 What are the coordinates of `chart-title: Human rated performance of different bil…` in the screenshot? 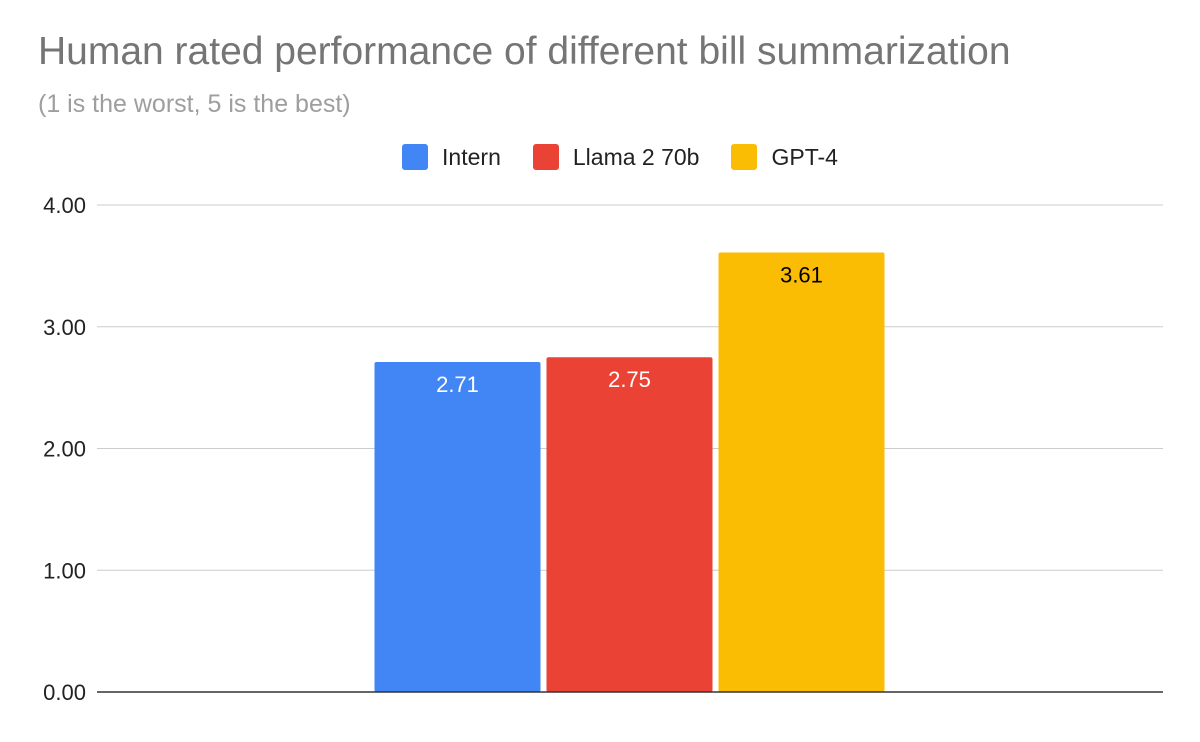 It's located at (524, 51).